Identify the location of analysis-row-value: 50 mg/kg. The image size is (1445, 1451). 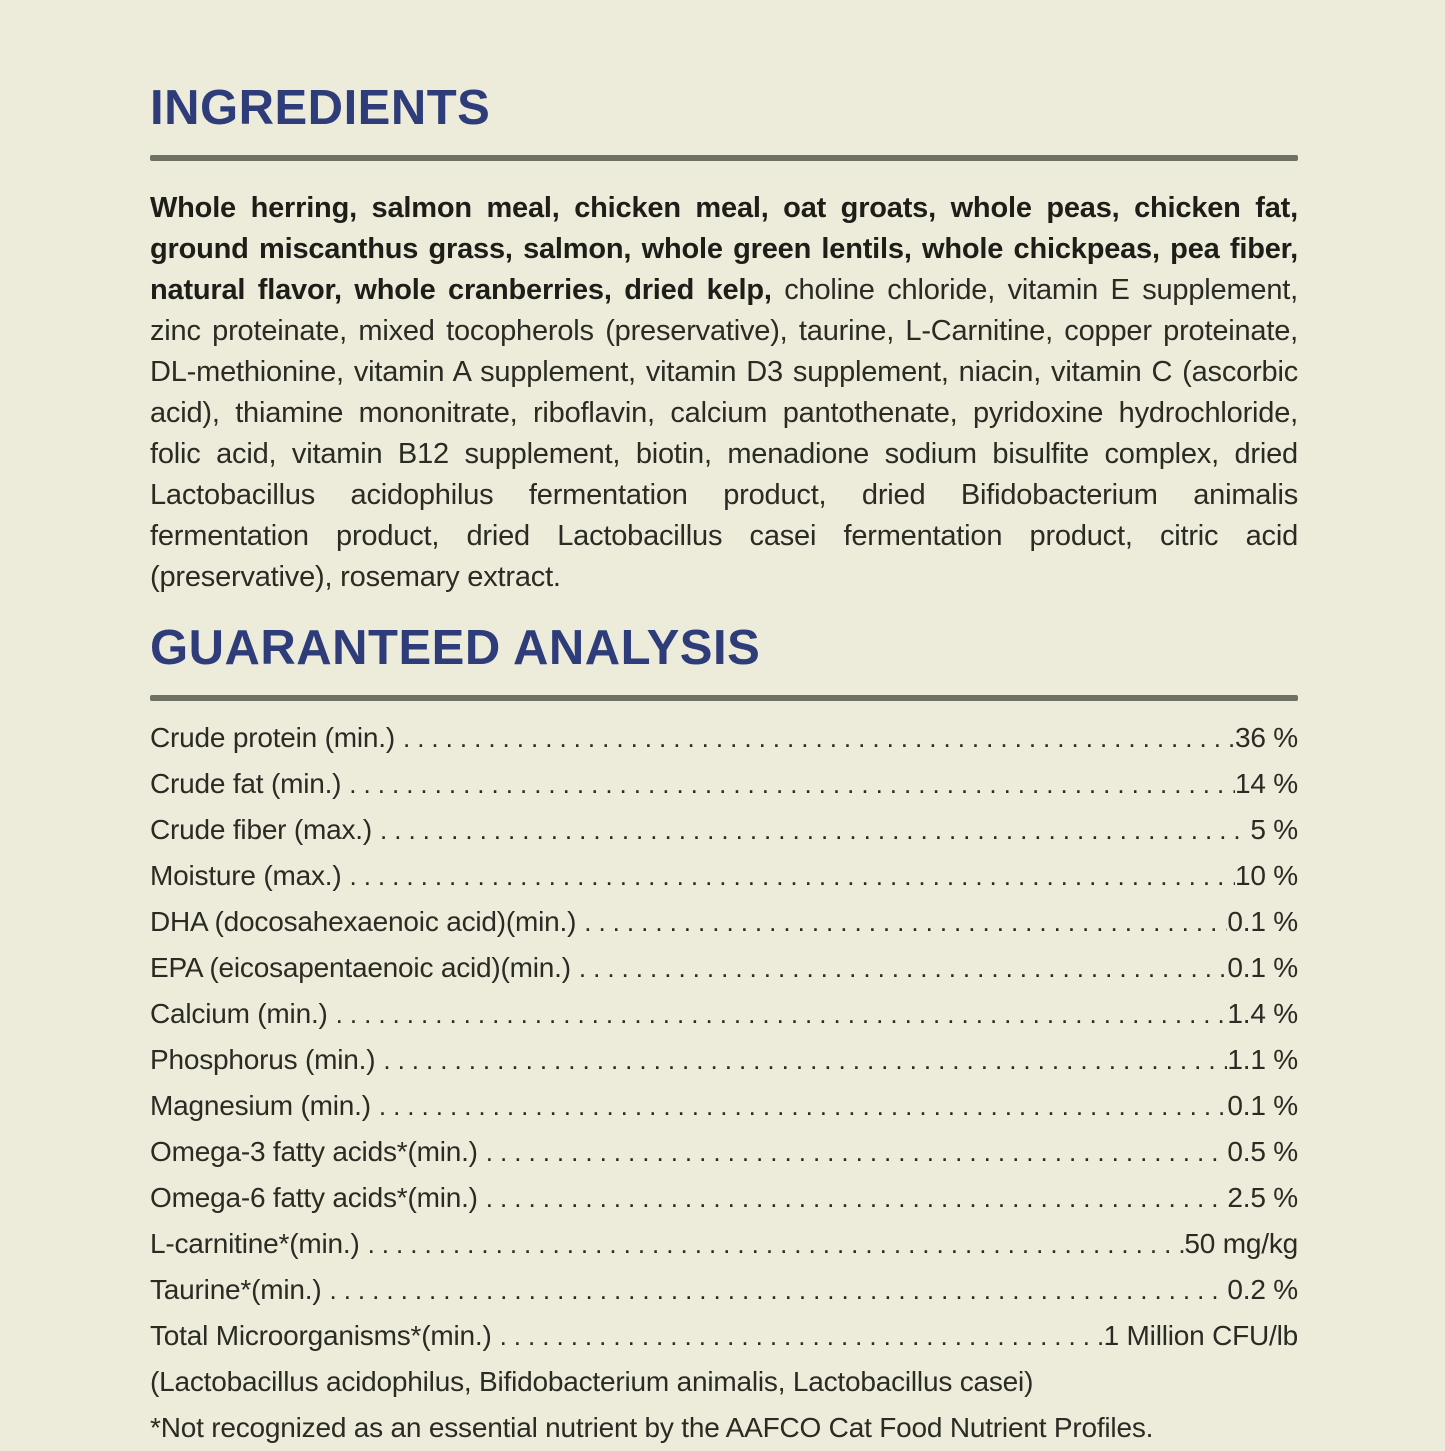
(1241, 1243).